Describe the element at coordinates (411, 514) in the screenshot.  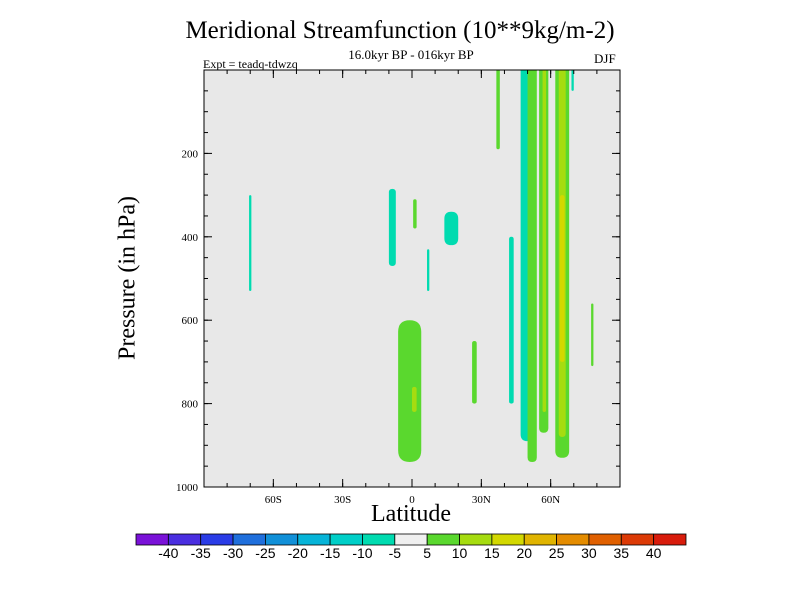
I see `x-axis-title: Latitude` at that location.